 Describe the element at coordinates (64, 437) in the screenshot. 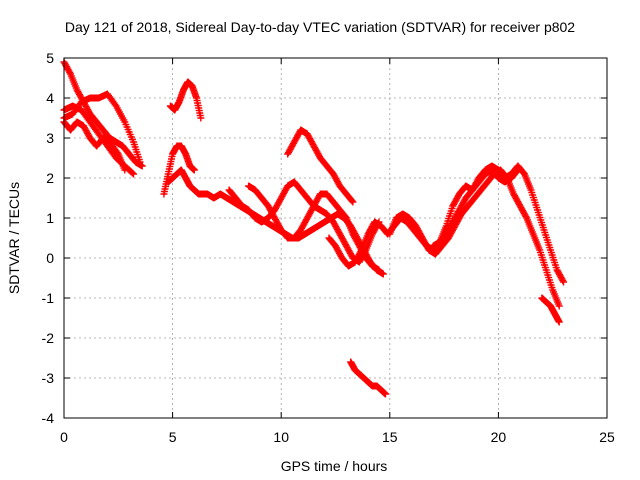

I see `x-tick-label: 0` at that location.